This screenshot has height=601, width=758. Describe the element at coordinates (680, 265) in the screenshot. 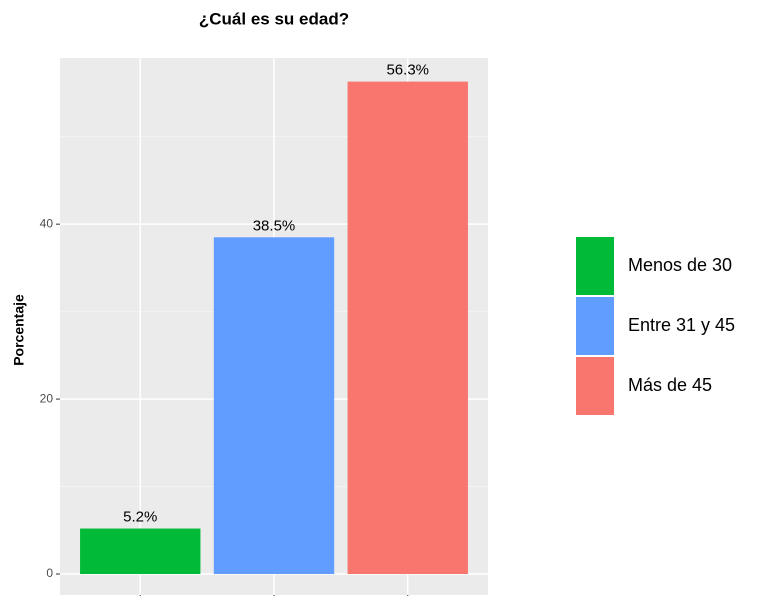

I see `legend-label: Menos de 30` at that location.